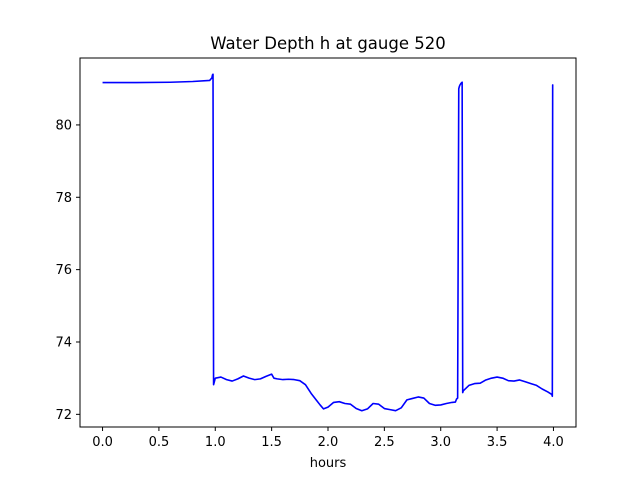  Describe the element at coordinates (63, 125) in the screenshot. I see `y-tick-label: 80` at that location.